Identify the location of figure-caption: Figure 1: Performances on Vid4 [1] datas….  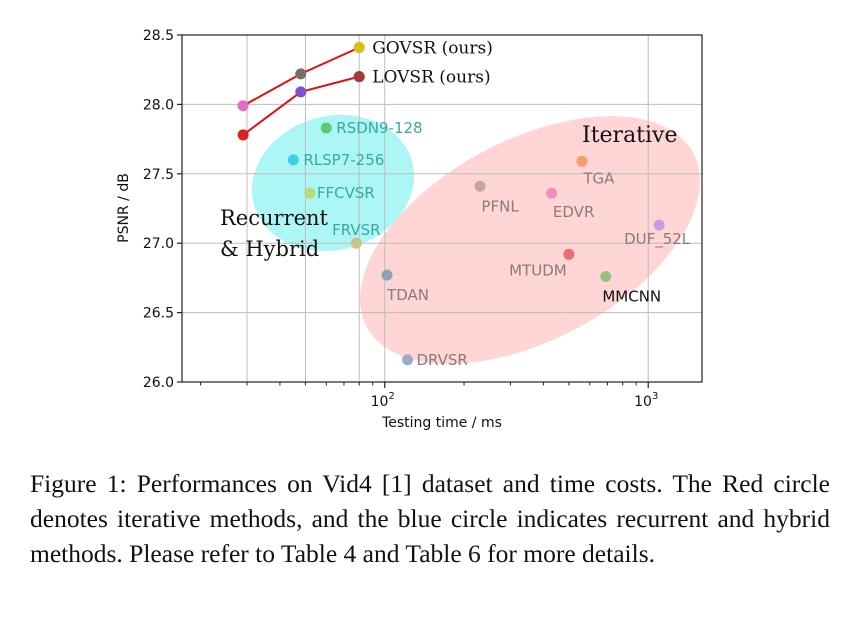
(430, 518).